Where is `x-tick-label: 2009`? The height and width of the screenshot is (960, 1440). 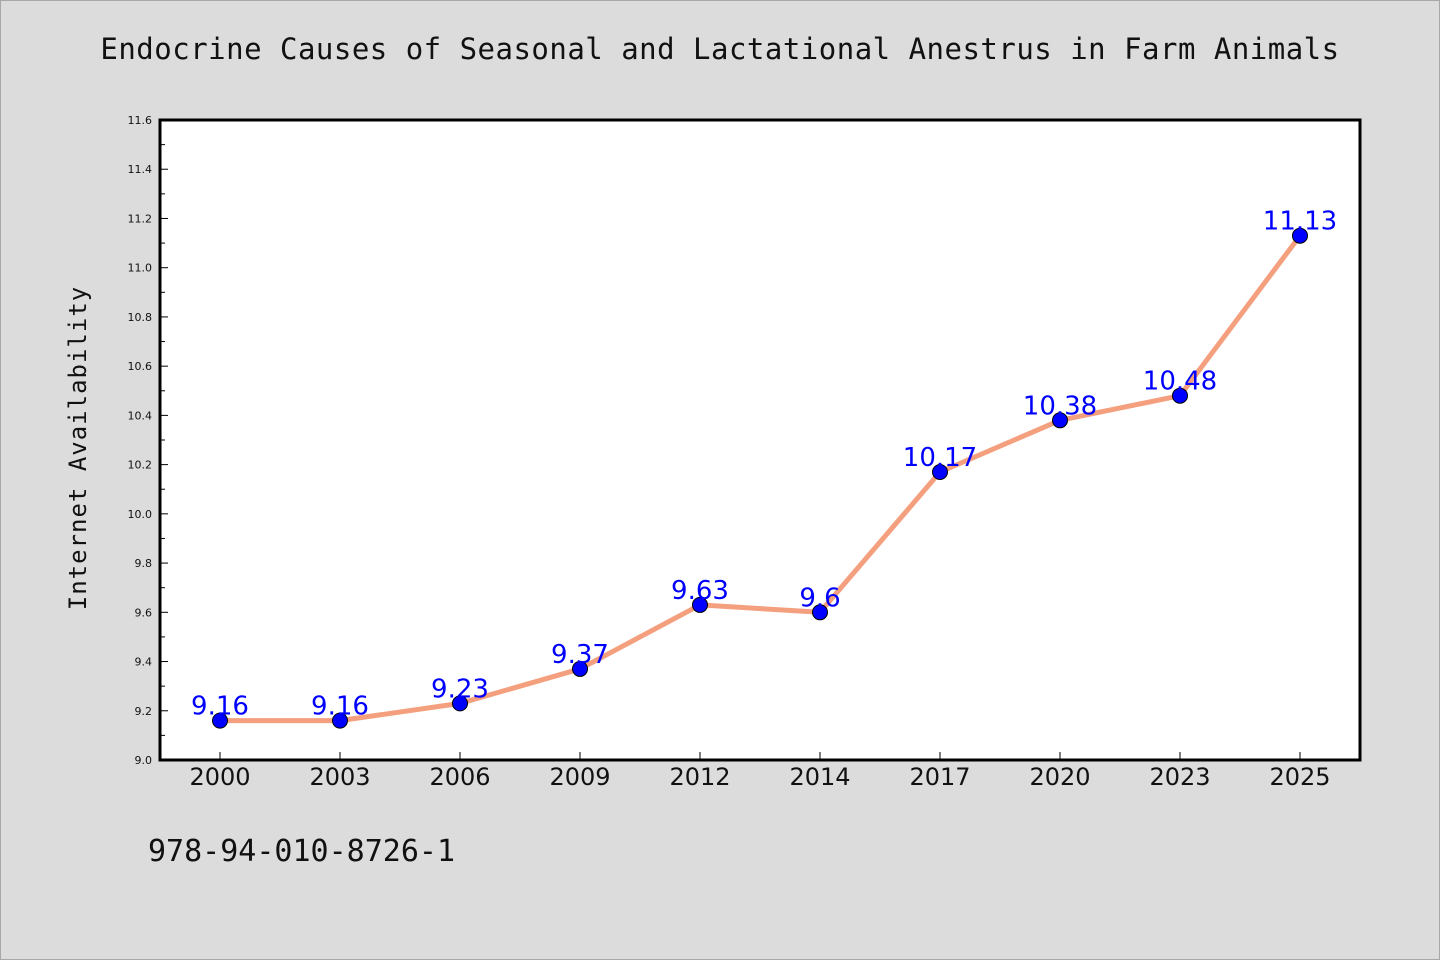
x-tick-label: 2009 is located at coordinates (579, 777).